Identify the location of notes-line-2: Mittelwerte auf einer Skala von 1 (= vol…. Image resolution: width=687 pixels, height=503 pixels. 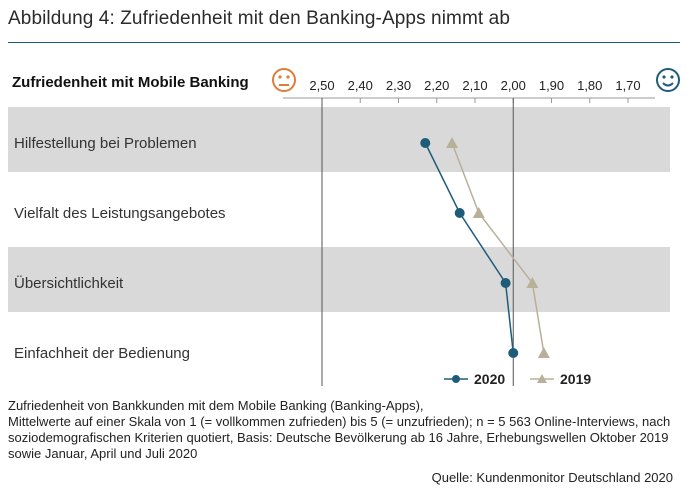
(339, 437).